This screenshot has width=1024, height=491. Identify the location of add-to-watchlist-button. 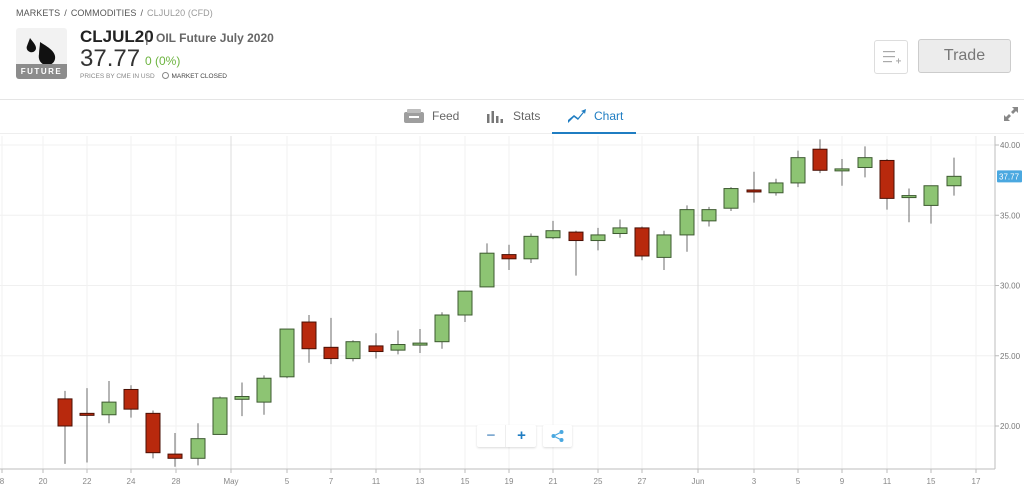
(891, 57).